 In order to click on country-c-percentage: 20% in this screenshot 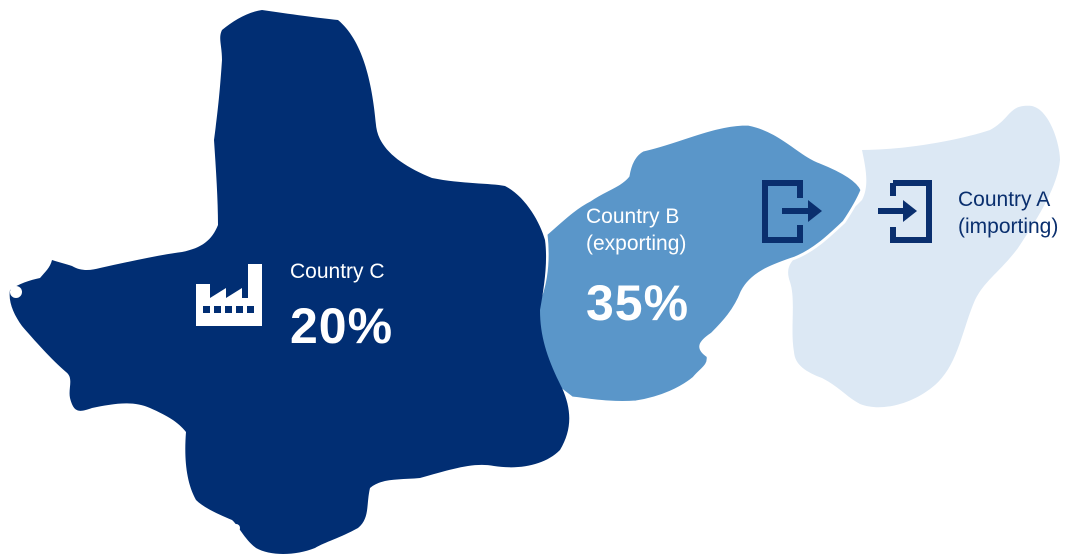, I will do `click(342, 326)`.